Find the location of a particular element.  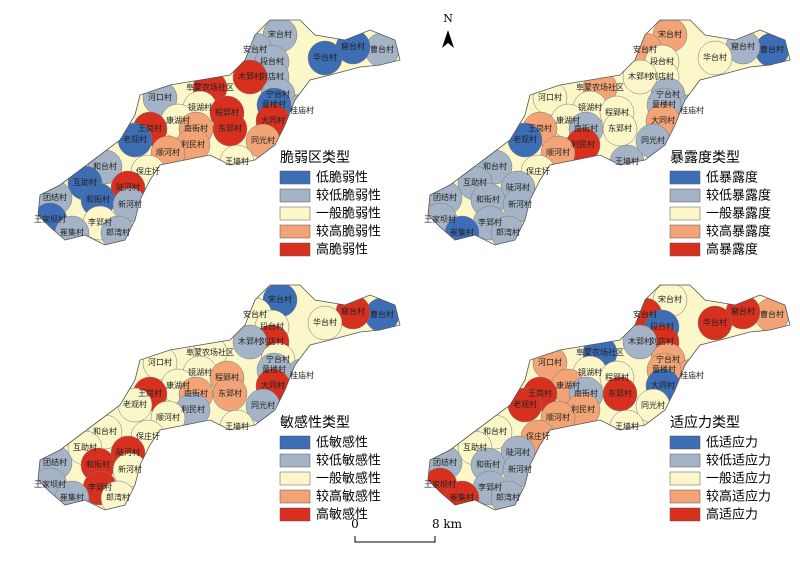

village-label: 团结村 is located at coordinates (55, 462).